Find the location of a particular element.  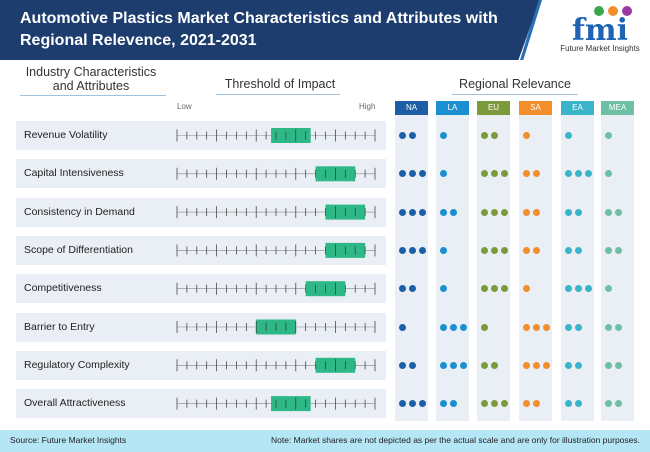

region-header-mea: MEA is located at coordinates (617, 108).